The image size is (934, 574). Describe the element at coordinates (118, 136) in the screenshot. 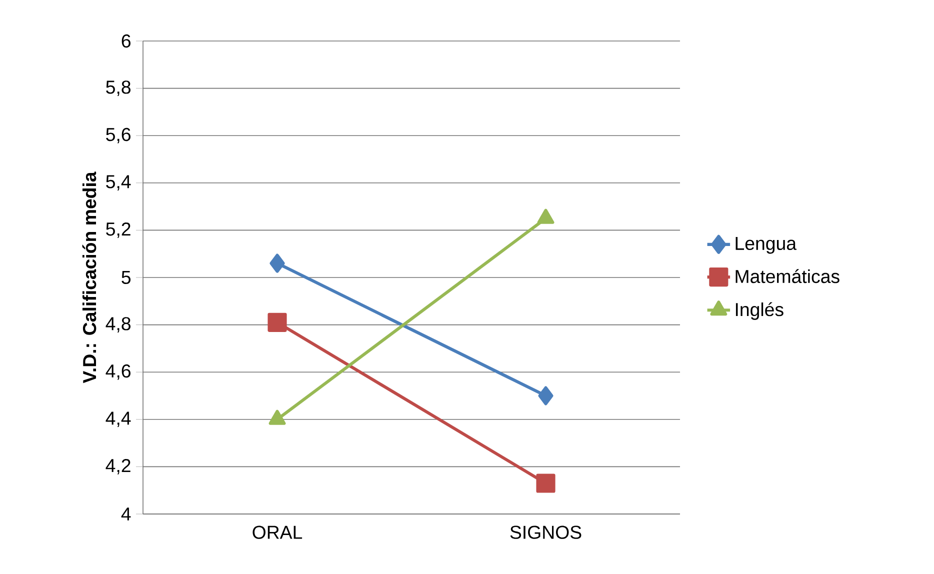

I see `y-tick-label: 5,6` at that location.